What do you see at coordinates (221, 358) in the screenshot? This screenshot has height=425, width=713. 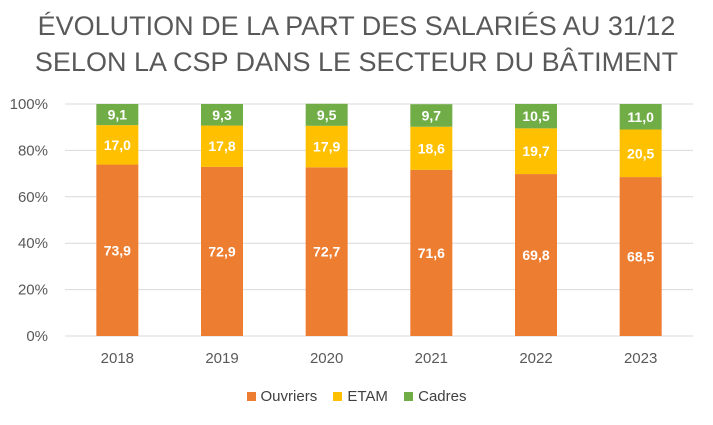 I see `x-tick-label-2019: 2019` at bounding box center [221, 358].